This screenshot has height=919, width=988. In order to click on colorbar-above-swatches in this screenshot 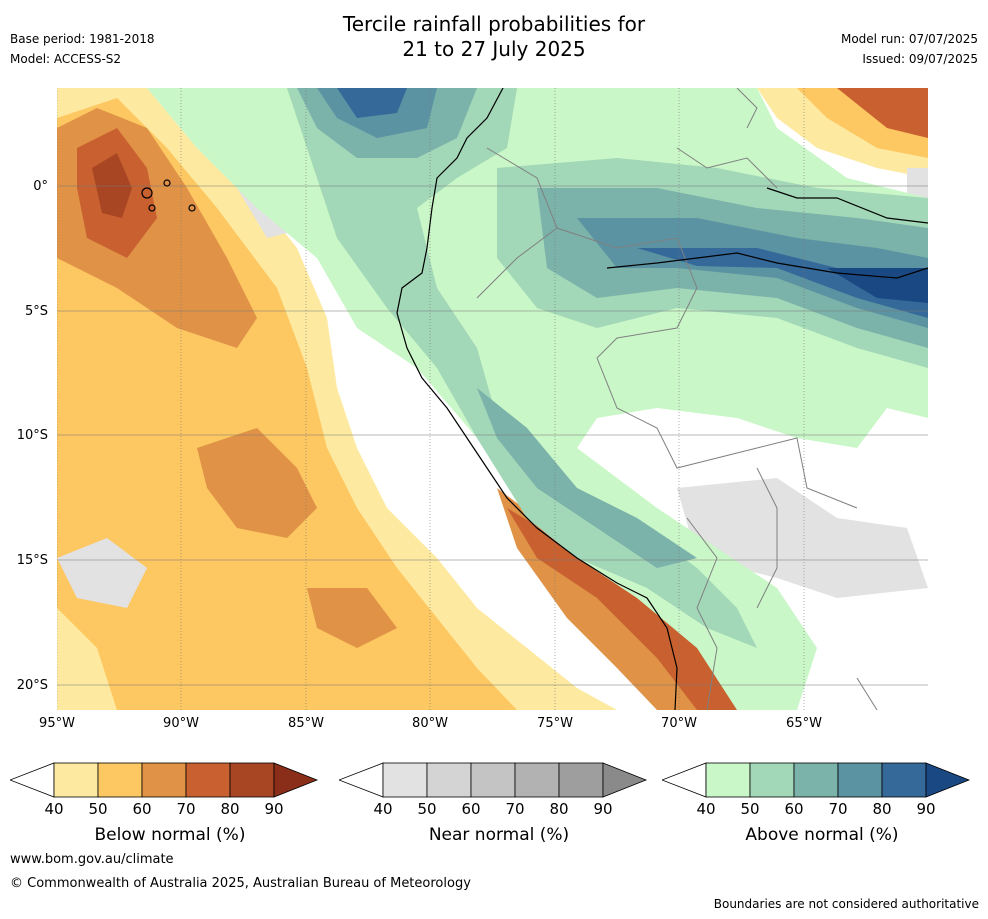, I will do `click(815, 780)`.